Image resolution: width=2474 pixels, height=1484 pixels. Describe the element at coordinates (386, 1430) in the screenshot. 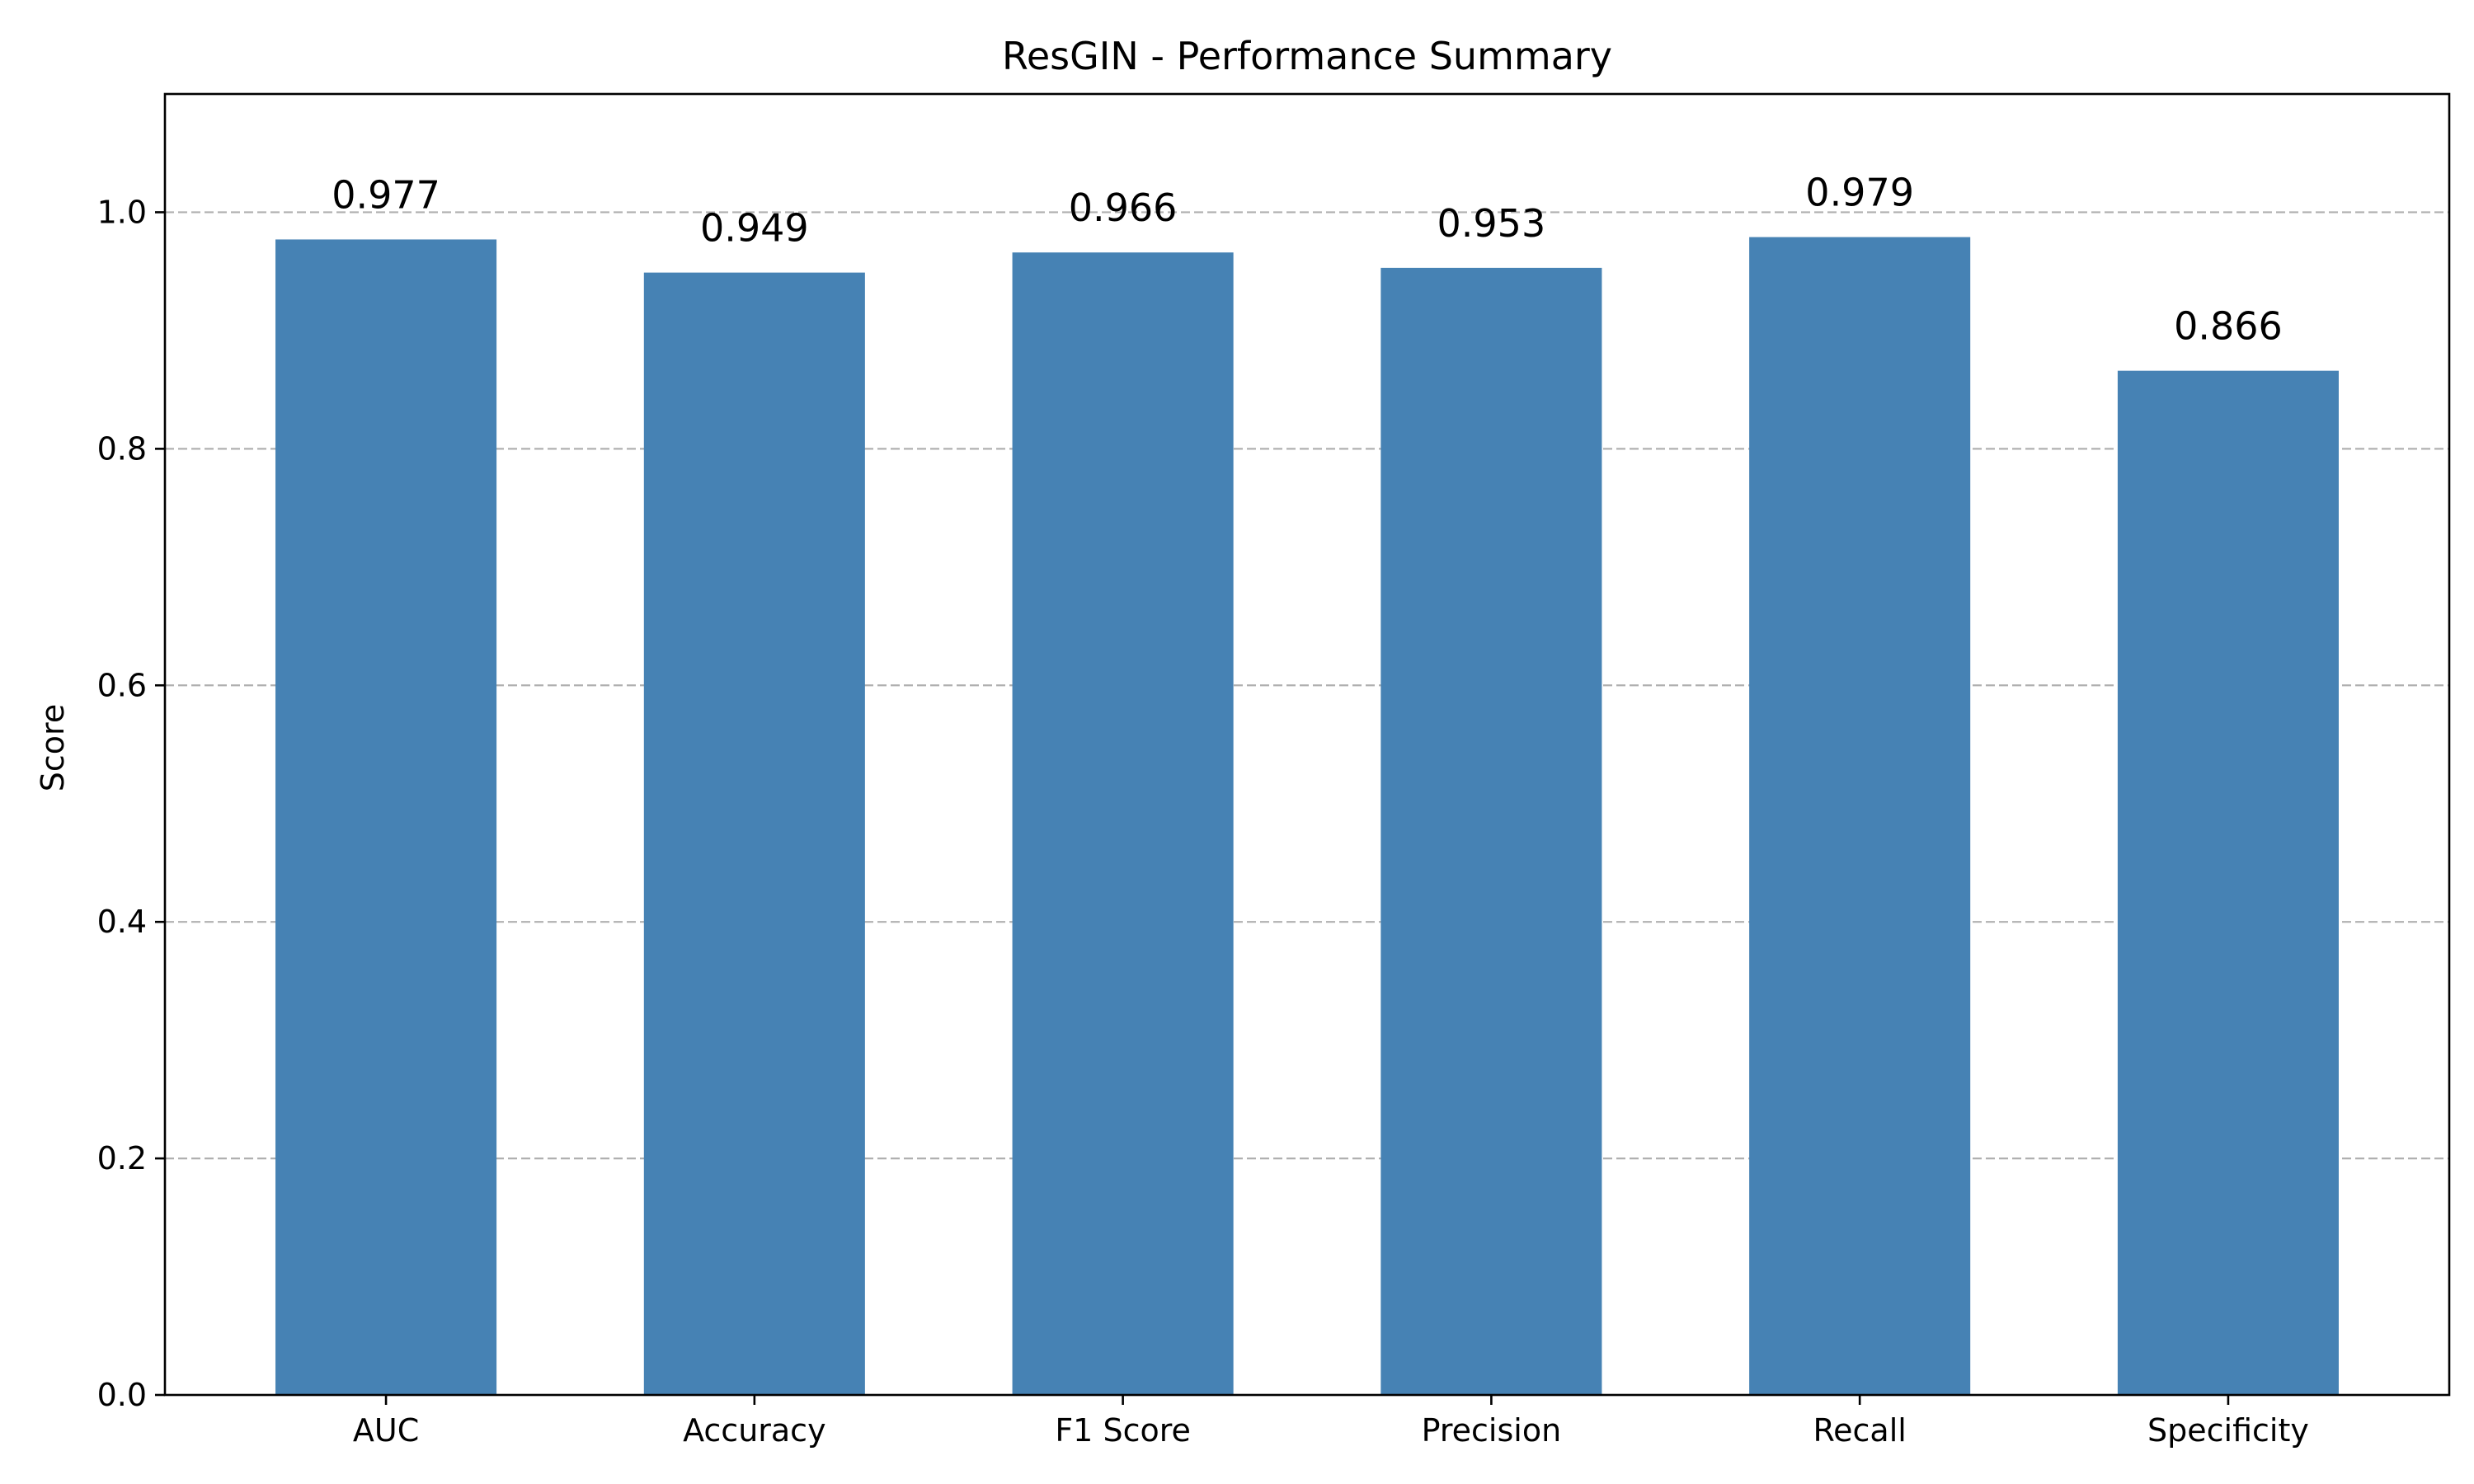

I see `x-tick-label: AUC` at that location.